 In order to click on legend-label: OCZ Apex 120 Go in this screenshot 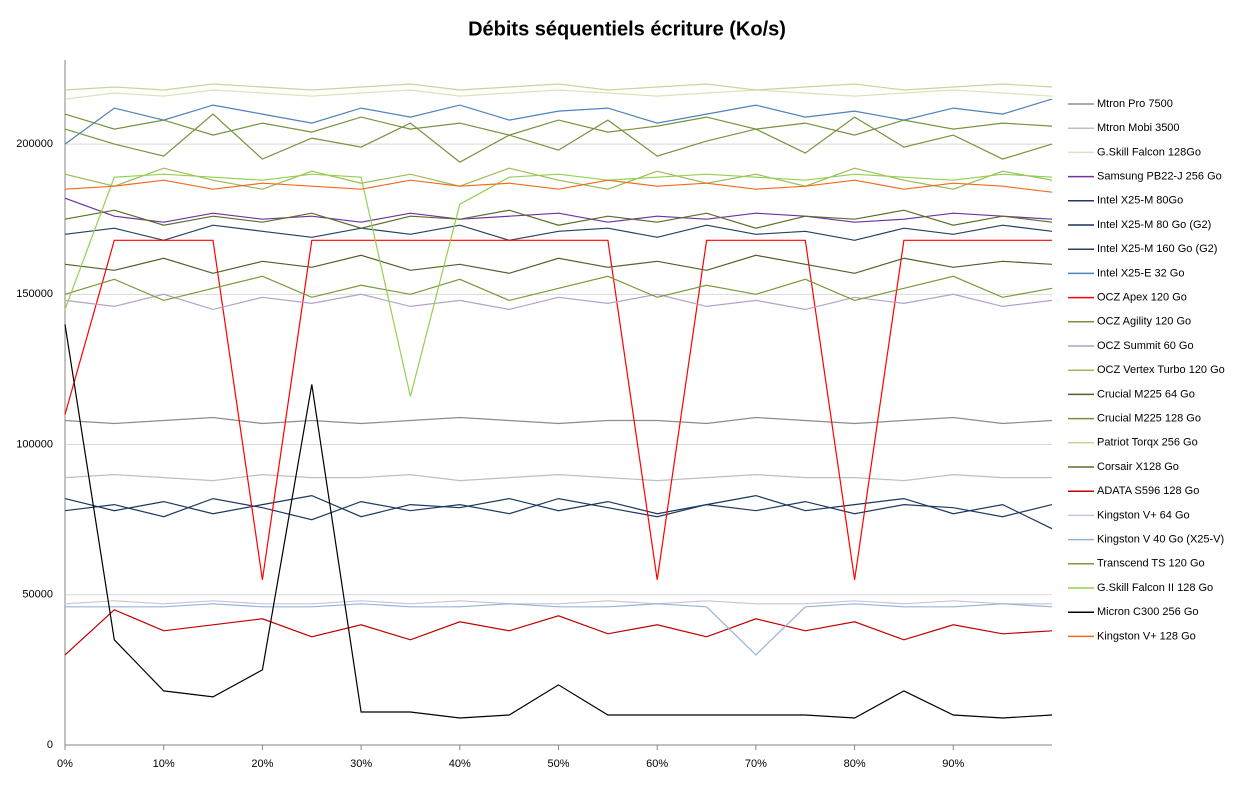, I will do `click(1142, 298)`.